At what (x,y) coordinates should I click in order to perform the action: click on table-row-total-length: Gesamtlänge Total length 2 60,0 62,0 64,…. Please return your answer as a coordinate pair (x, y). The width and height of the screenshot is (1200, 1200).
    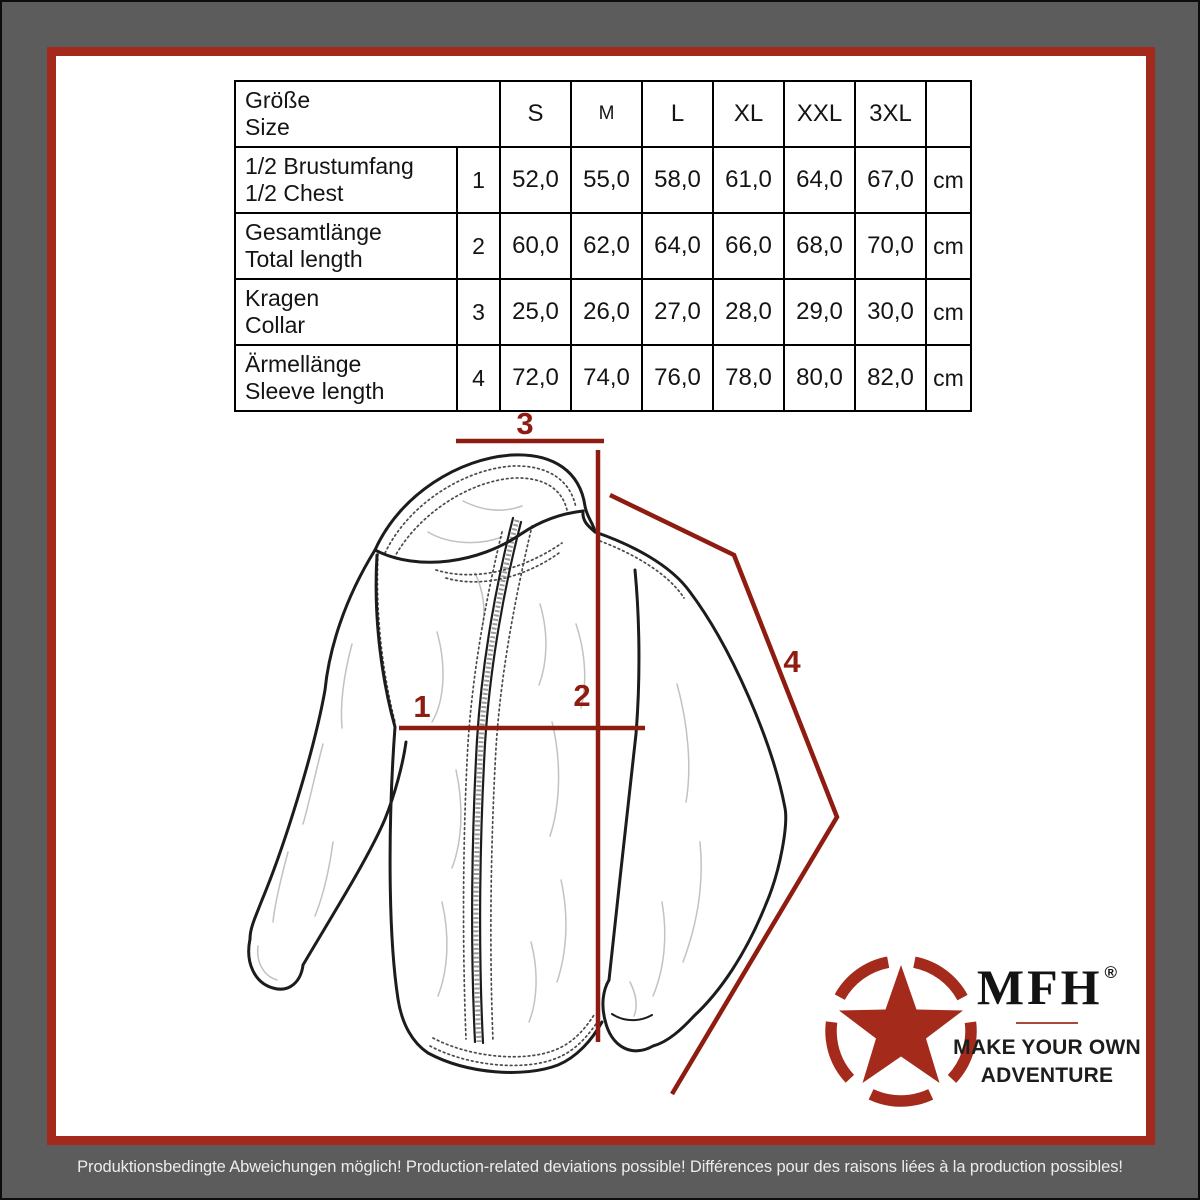
    Looking at the image, I should click on (603, 246).